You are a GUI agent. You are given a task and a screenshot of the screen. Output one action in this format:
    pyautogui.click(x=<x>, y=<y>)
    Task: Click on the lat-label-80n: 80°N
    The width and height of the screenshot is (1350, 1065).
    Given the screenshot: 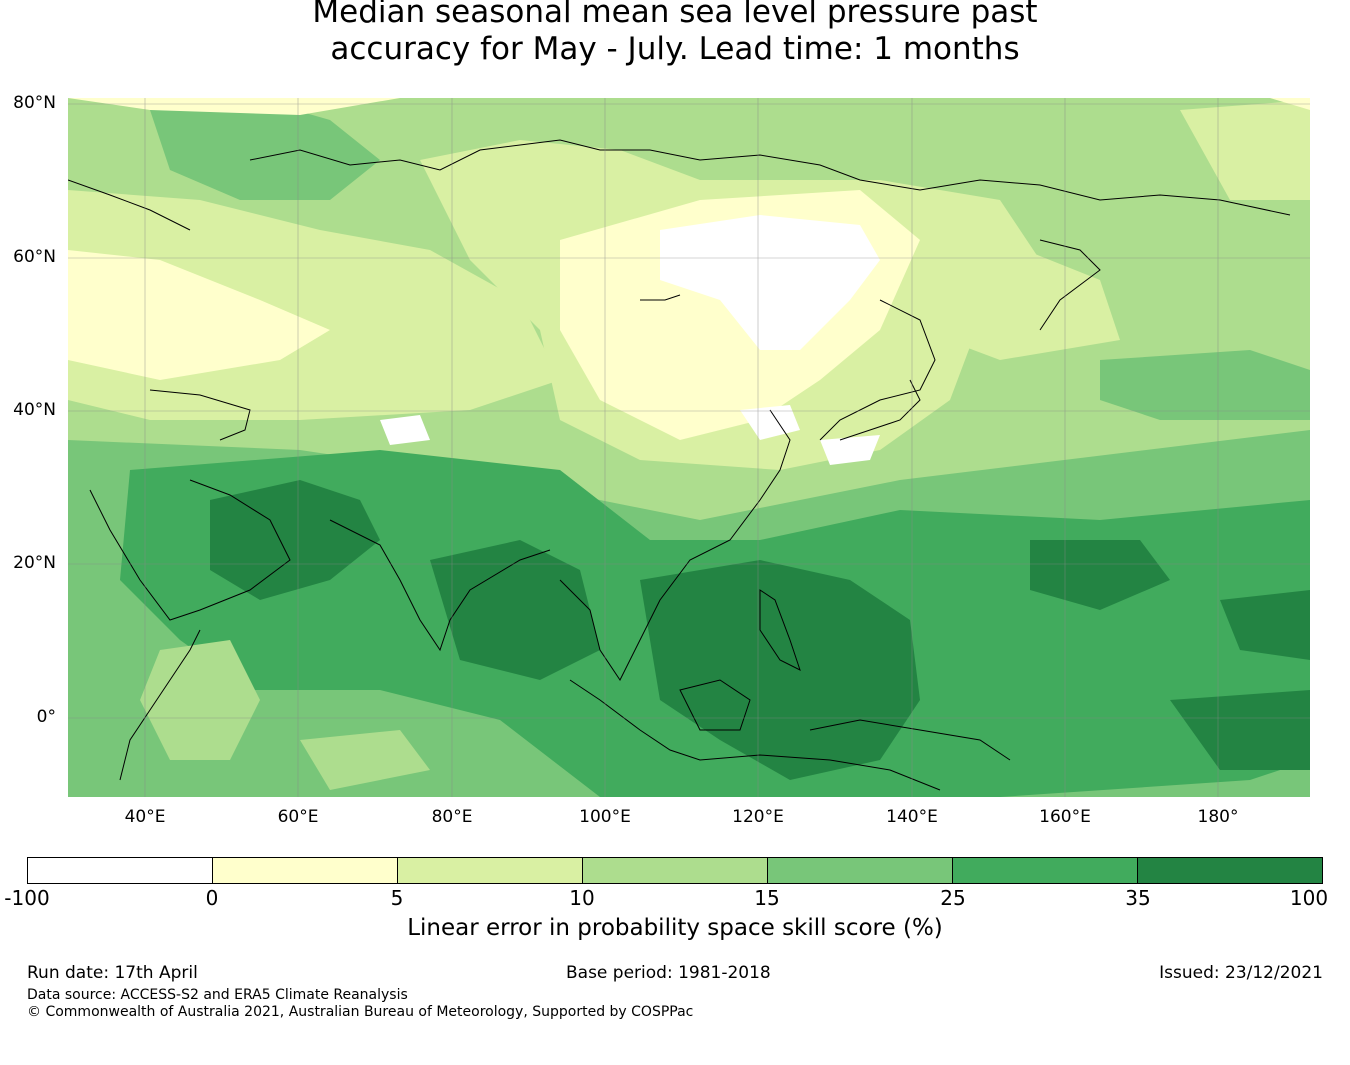 What is the action you would take?
    pyautogui.click(x=34, y=103)
    